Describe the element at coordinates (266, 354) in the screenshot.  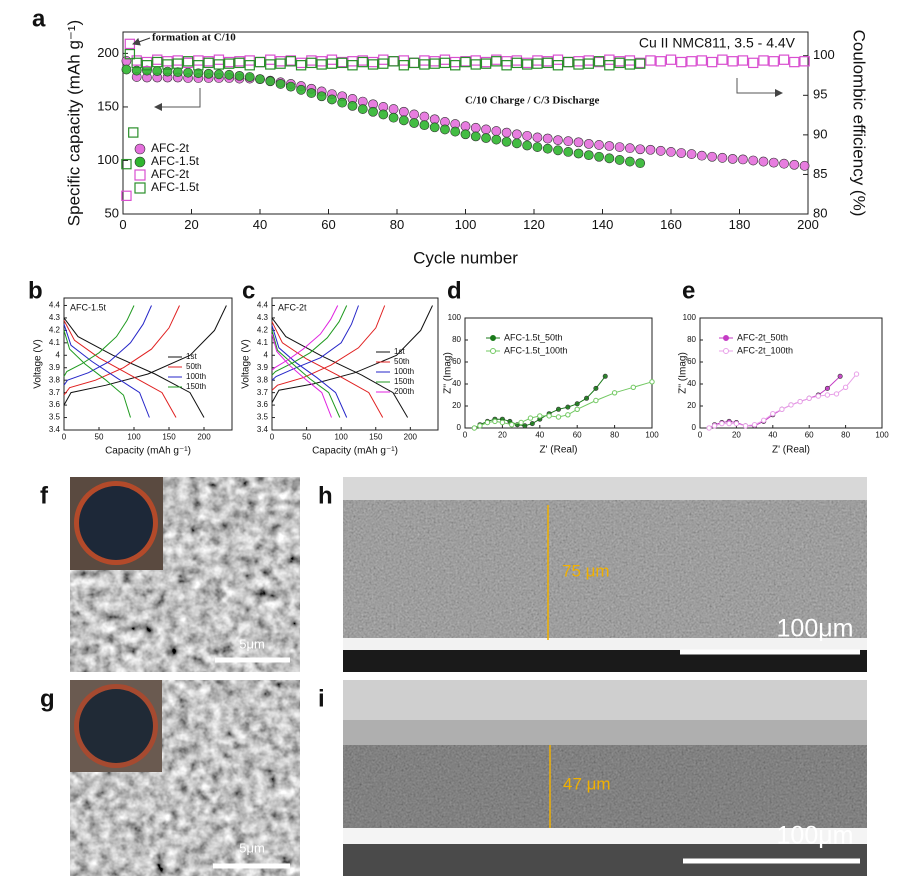
I see `y-tick-label: 4` at that location.